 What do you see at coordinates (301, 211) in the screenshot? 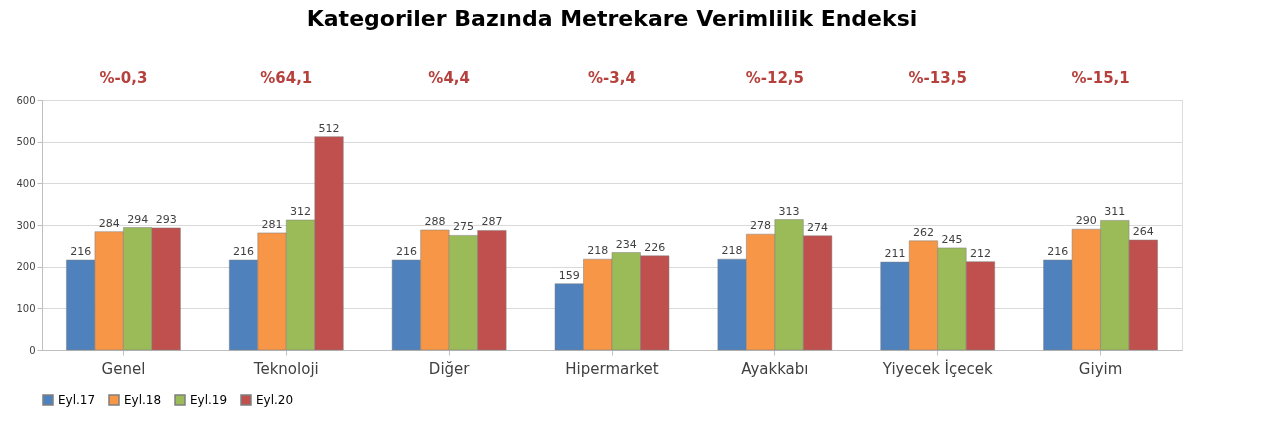
I see `data-label: 312` at bounding box center [301, 211].